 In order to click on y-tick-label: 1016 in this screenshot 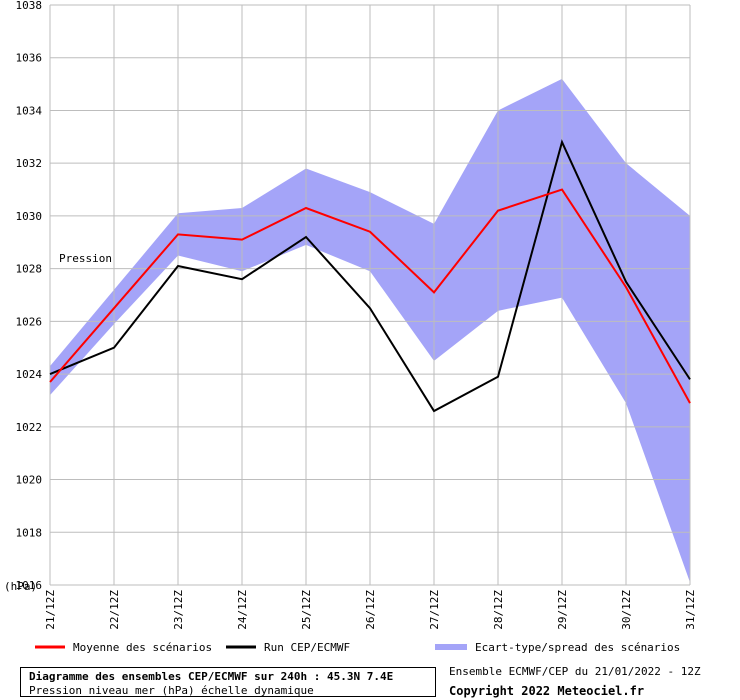, I will do `click(29, 585)`.